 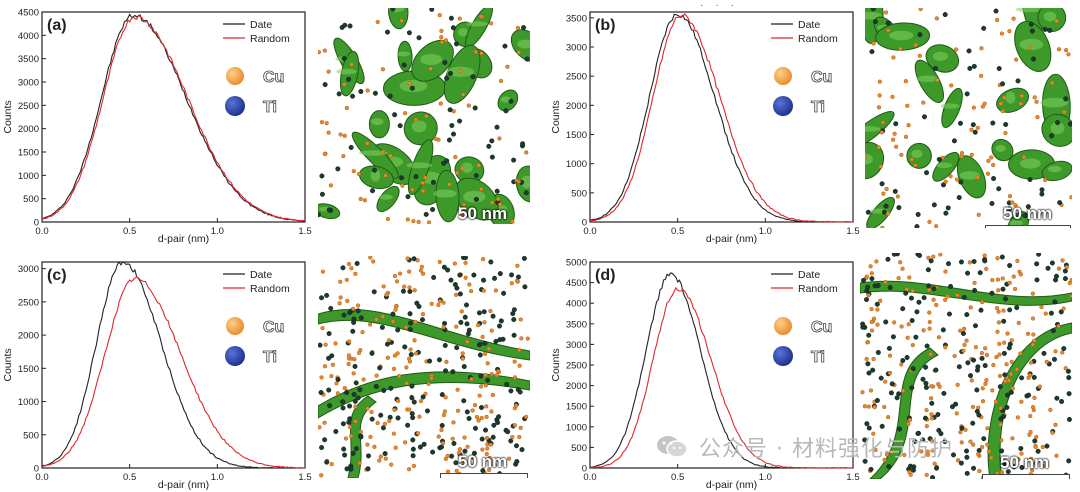 I want to click on y-tick-label: 5000, so click(x=576, y=263).